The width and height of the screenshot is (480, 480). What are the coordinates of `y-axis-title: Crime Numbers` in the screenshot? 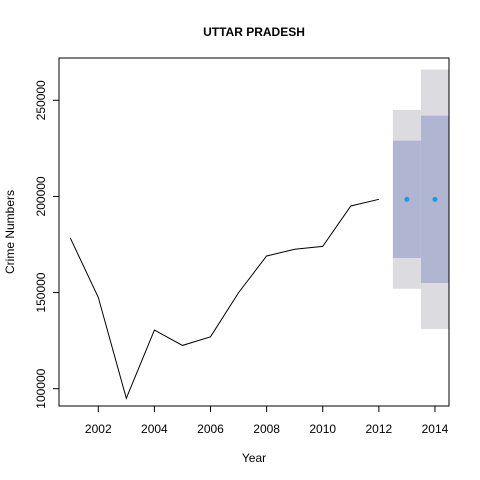 It's located at (10, 232).